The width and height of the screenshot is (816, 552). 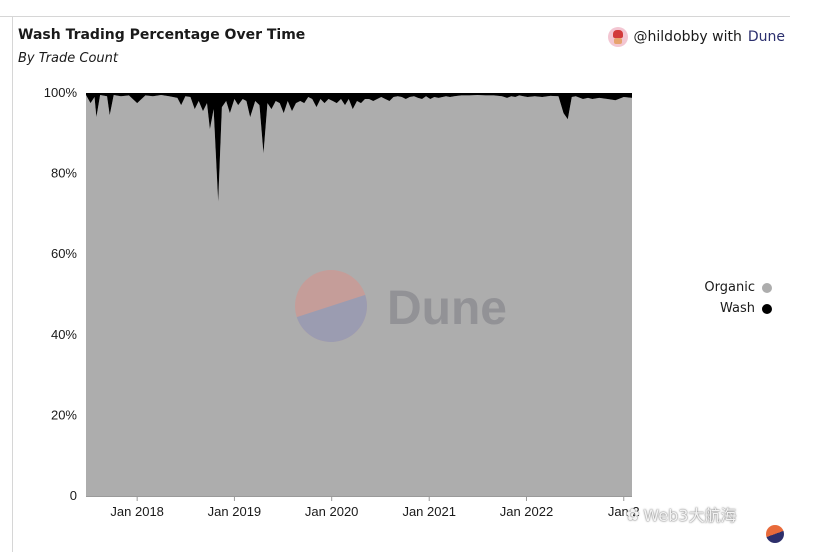 What do you see at coordinates (687, 37) in the screenshot?
I see `credit-user: @hildobby with` at bounding box center [687, 37].